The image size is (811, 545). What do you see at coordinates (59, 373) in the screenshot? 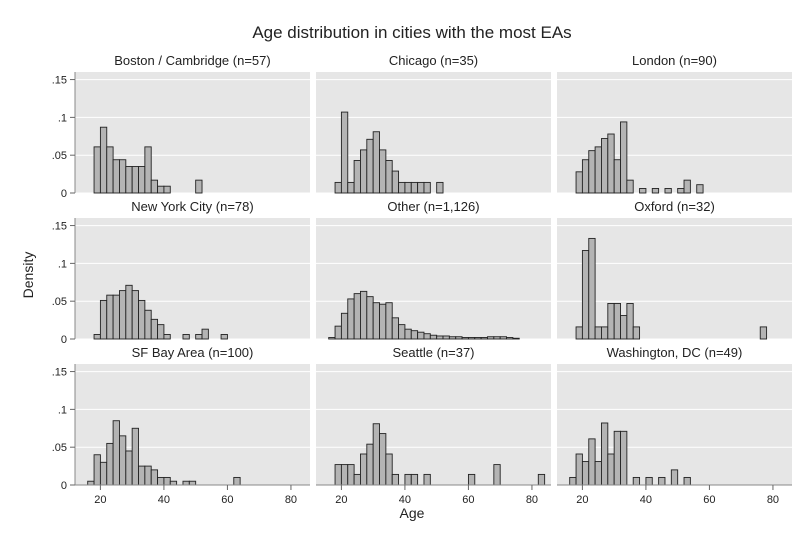
I see `y-tick-label: .15` at bounding box center [59, 373].